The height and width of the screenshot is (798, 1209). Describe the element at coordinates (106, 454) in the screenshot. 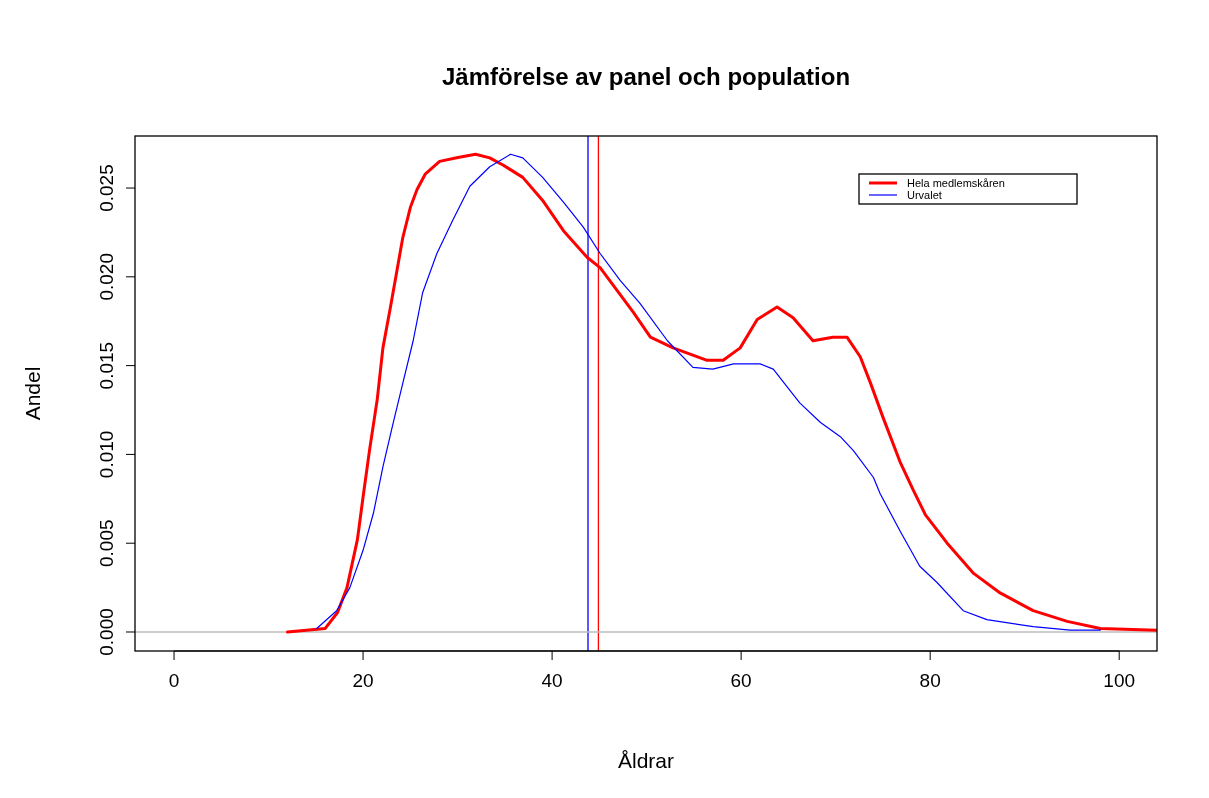

I see `y-tick-label: 0.010` at that location.